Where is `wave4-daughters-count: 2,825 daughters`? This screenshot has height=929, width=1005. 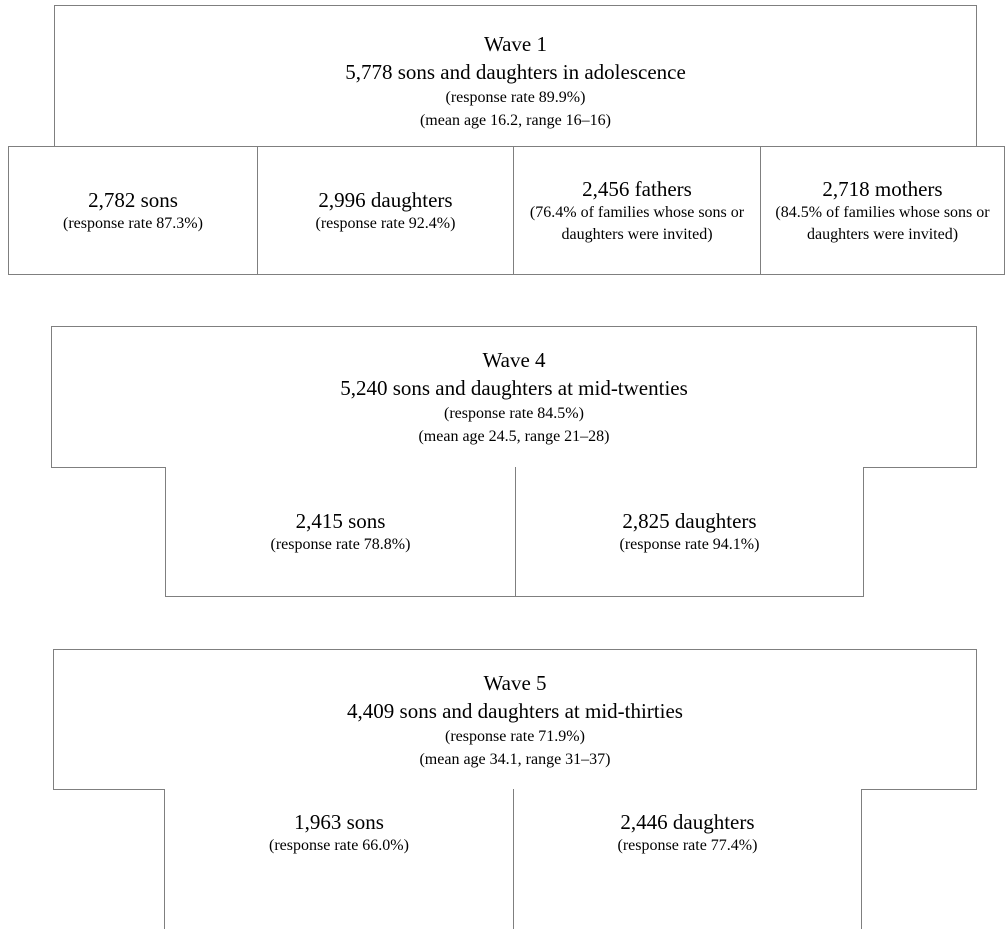
wave4-daughters-count: 2,825 daughters is located at coordinates (689, 520).